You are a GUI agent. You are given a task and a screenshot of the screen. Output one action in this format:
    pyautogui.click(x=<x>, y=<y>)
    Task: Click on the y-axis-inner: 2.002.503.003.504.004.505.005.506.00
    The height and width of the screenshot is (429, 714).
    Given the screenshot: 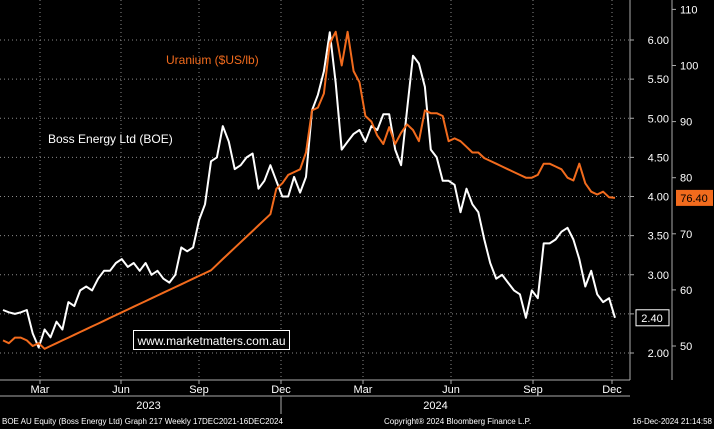 What is the action you would take?
    pyautogui.click(x=649, y=197)
    